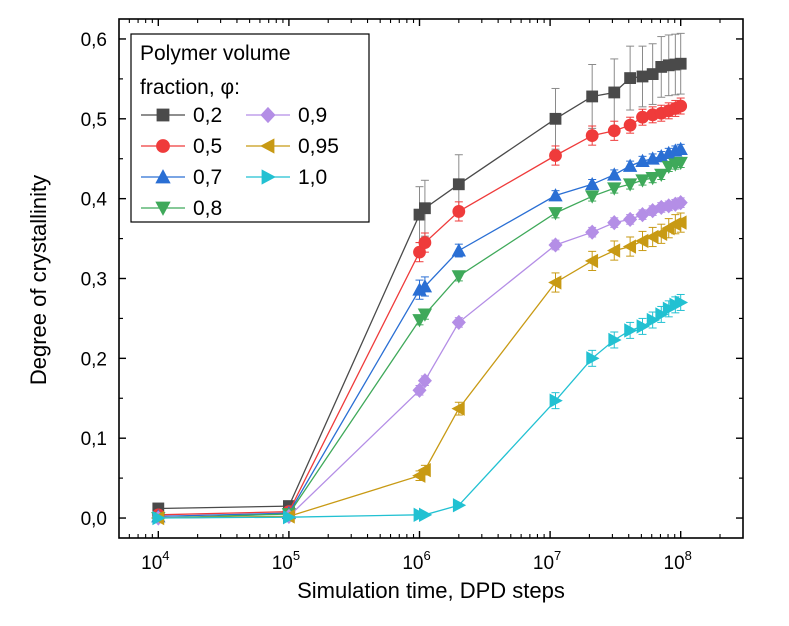 The image size is (789, 626). I want to click on x-tick-label: 10⁴, so click(155, 561).